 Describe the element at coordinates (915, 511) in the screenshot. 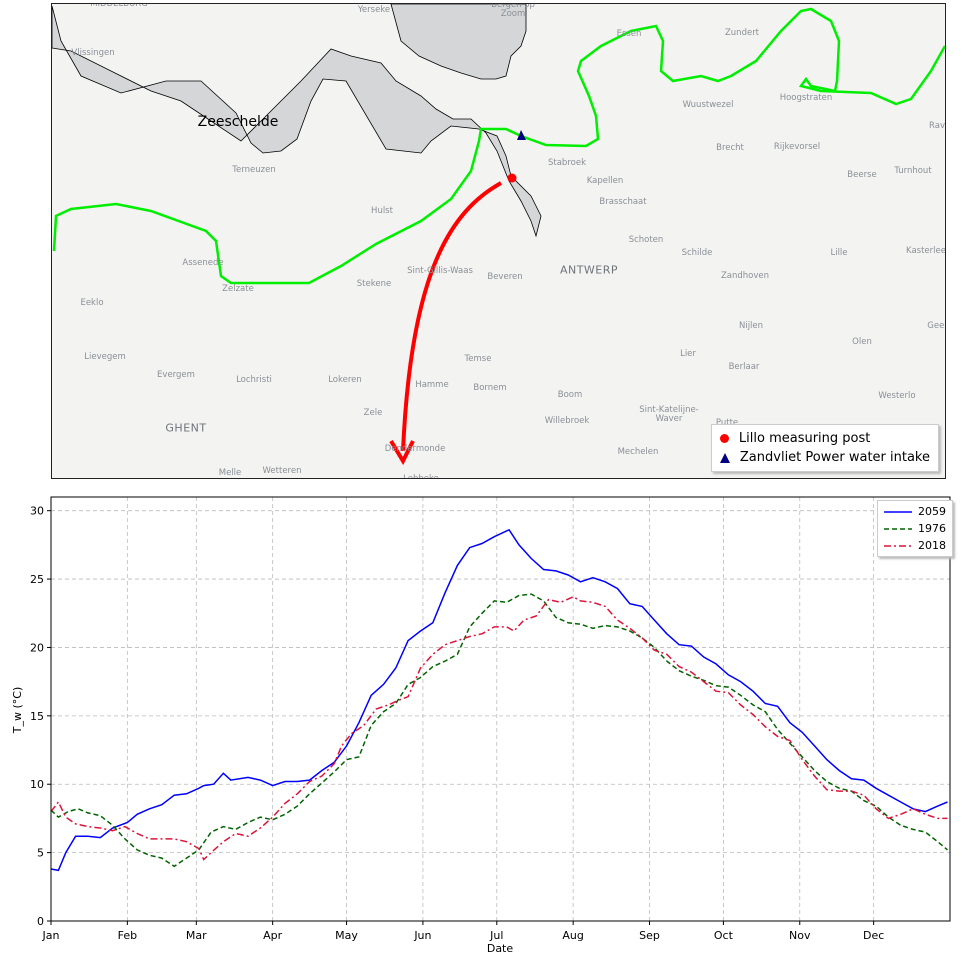

I see `legend-item-2059: 2059` at that location.